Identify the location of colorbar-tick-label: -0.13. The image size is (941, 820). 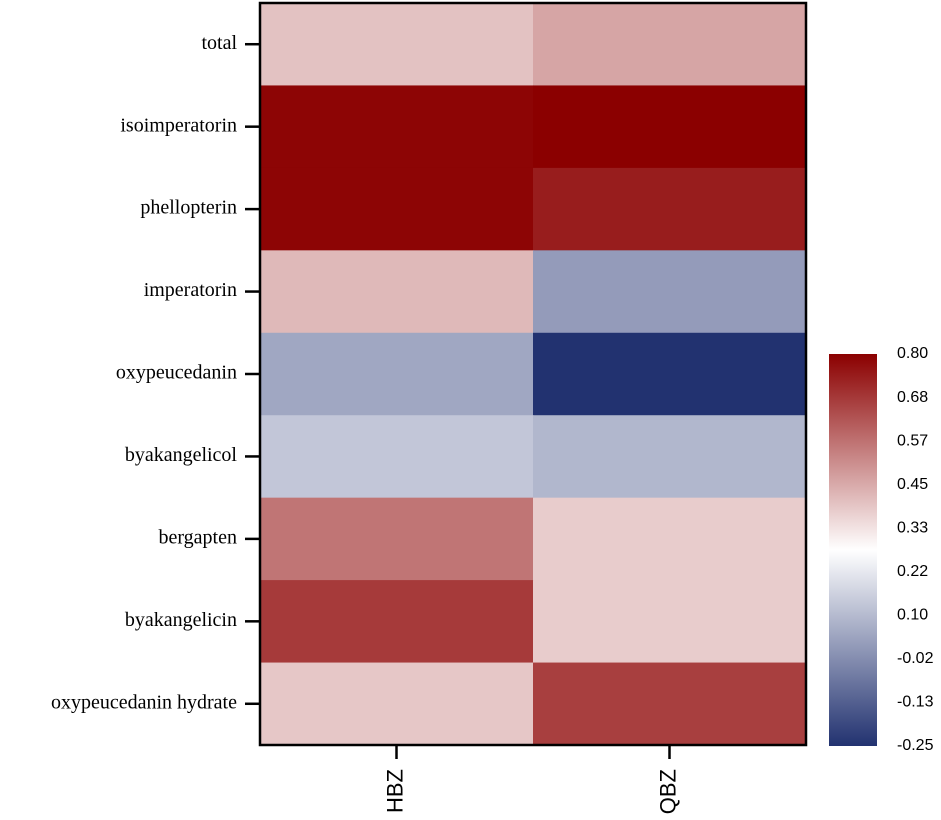
(915, 702).